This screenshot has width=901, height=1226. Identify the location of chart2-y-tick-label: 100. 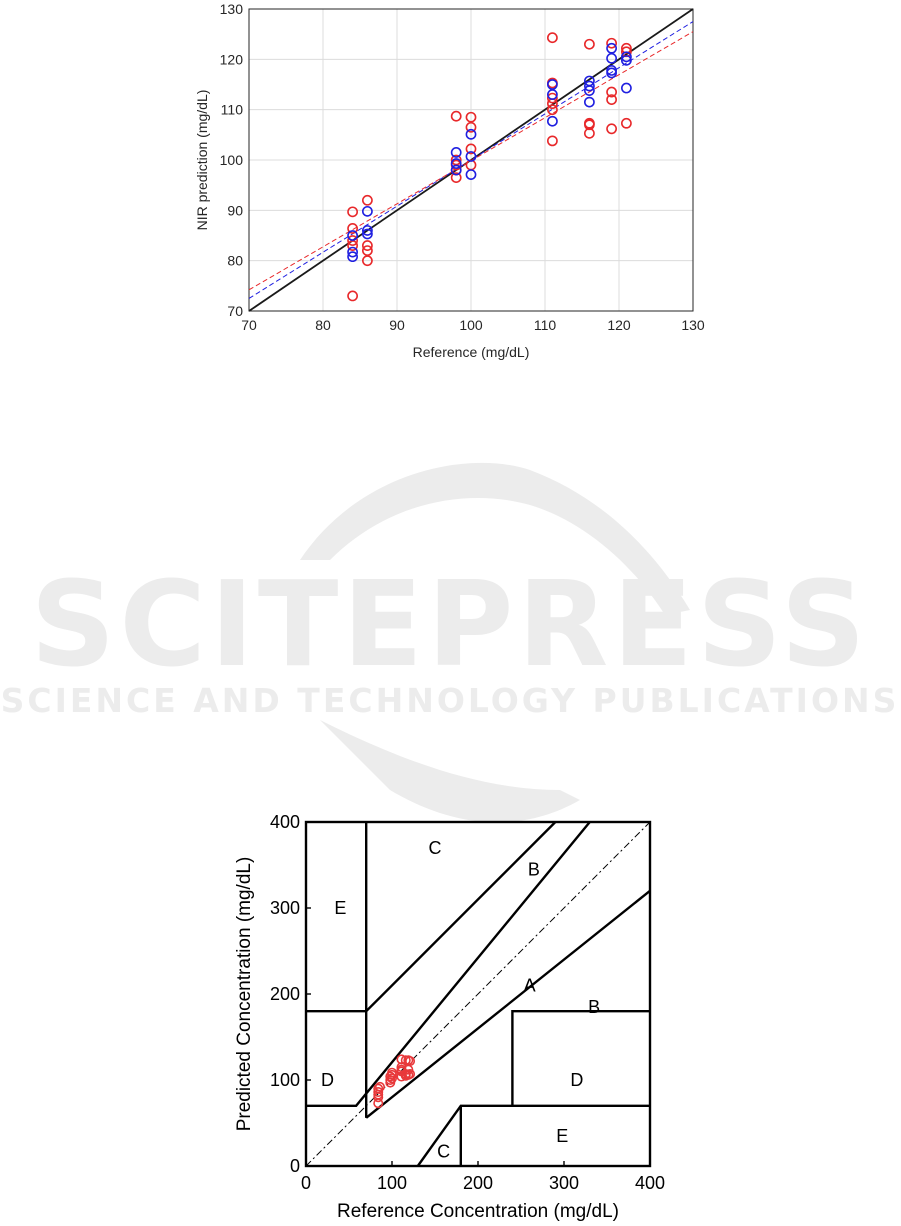
(285, 1080).